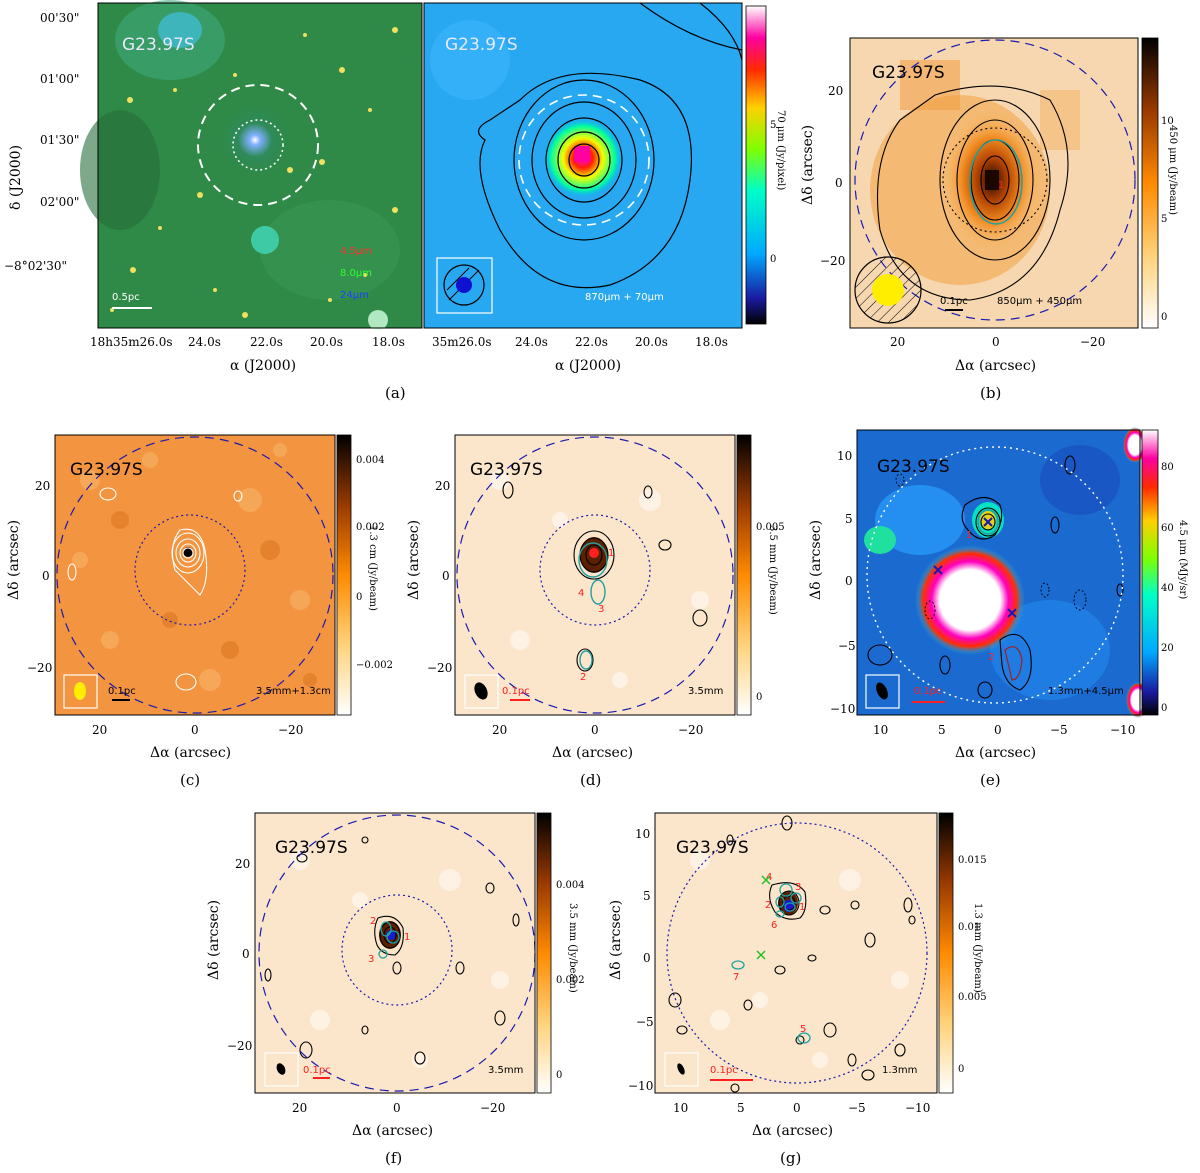 The width and height of the screenshot is (1200, 1173). What do you see at coordinates (570, 980) in the screenshot?
I see `cb-tick: 0.002` at bounding box center [570, 980].